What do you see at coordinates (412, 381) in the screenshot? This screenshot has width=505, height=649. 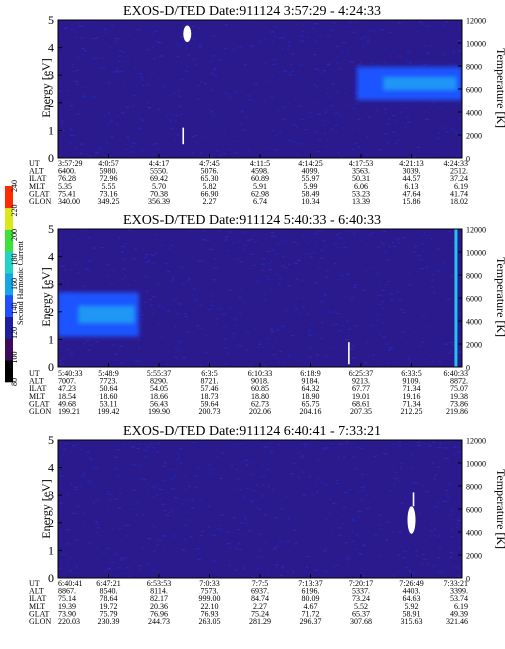 I see `ephemeris-cell: 9109.` at bounding box center [412, 381].